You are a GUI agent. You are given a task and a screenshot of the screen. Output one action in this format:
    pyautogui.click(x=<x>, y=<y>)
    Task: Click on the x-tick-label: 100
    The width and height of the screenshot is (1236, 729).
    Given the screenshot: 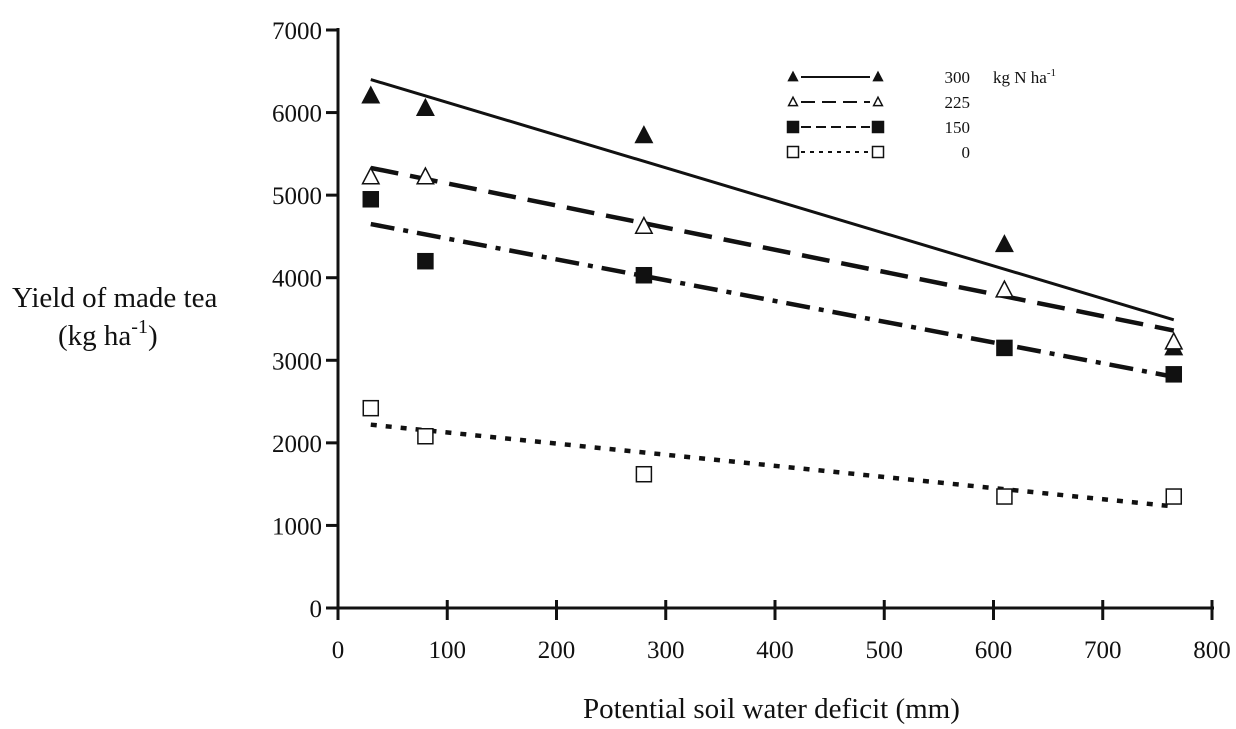 What is the action you would take?
    pyautogui.click(x=448, y=650)
    